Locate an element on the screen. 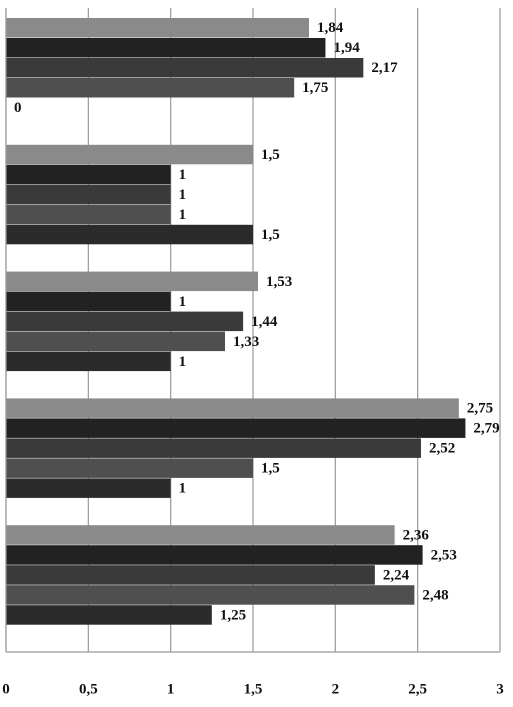 This screenshot has height=707, width=513. value-label: 2,24 is located at coordinates (396, 575).